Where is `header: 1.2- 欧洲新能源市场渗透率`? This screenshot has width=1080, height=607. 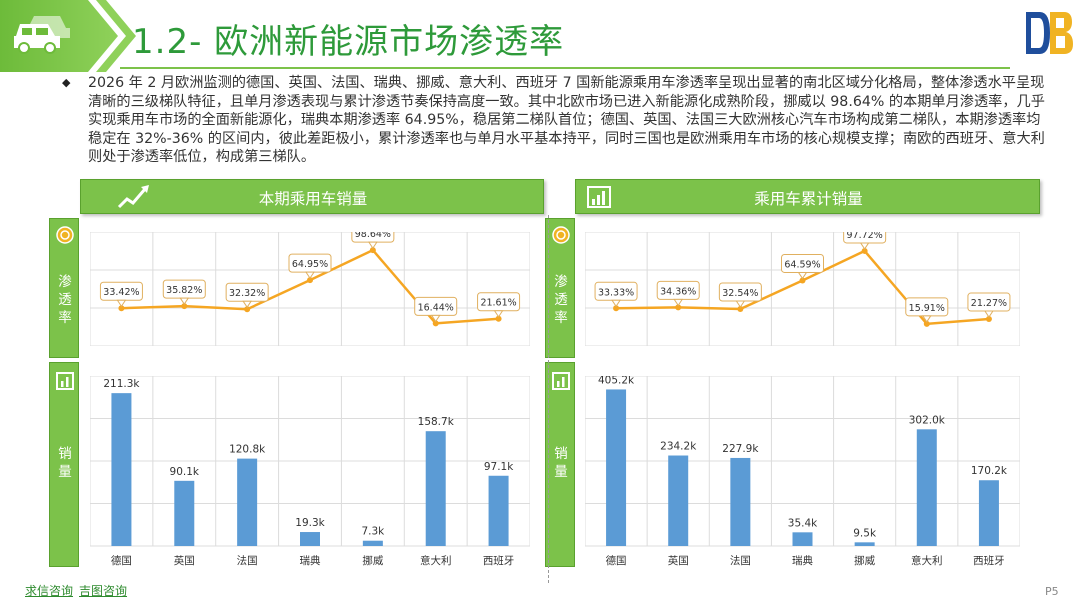
header: 1.2- 欧洲新能源市场渗透率 is located at coordinates (540, 37).